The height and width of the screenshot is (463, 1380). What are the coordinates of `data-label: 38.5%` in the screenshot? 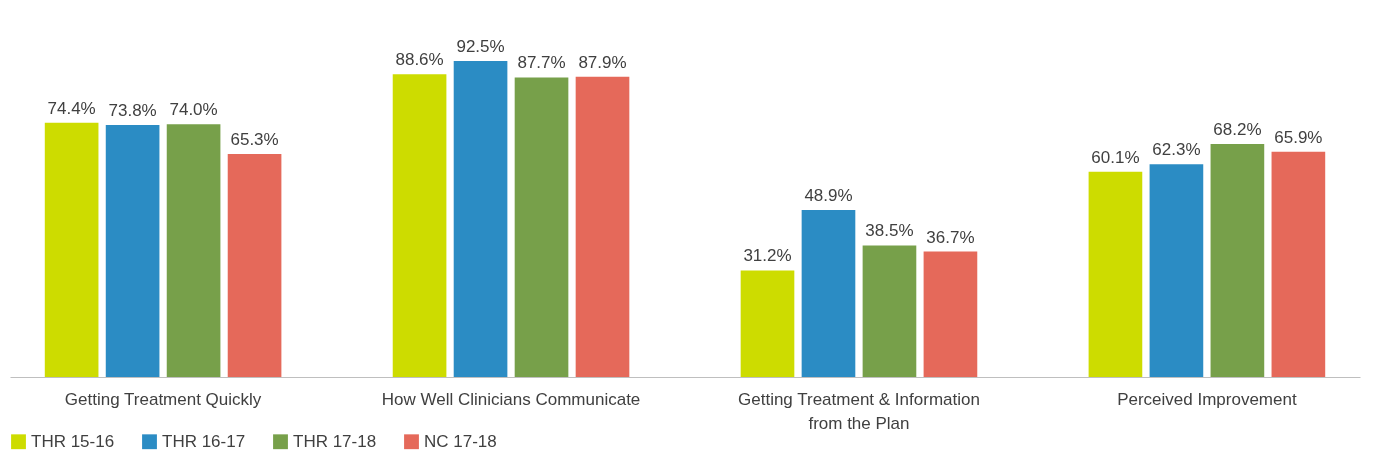 It's located at (889, 231).